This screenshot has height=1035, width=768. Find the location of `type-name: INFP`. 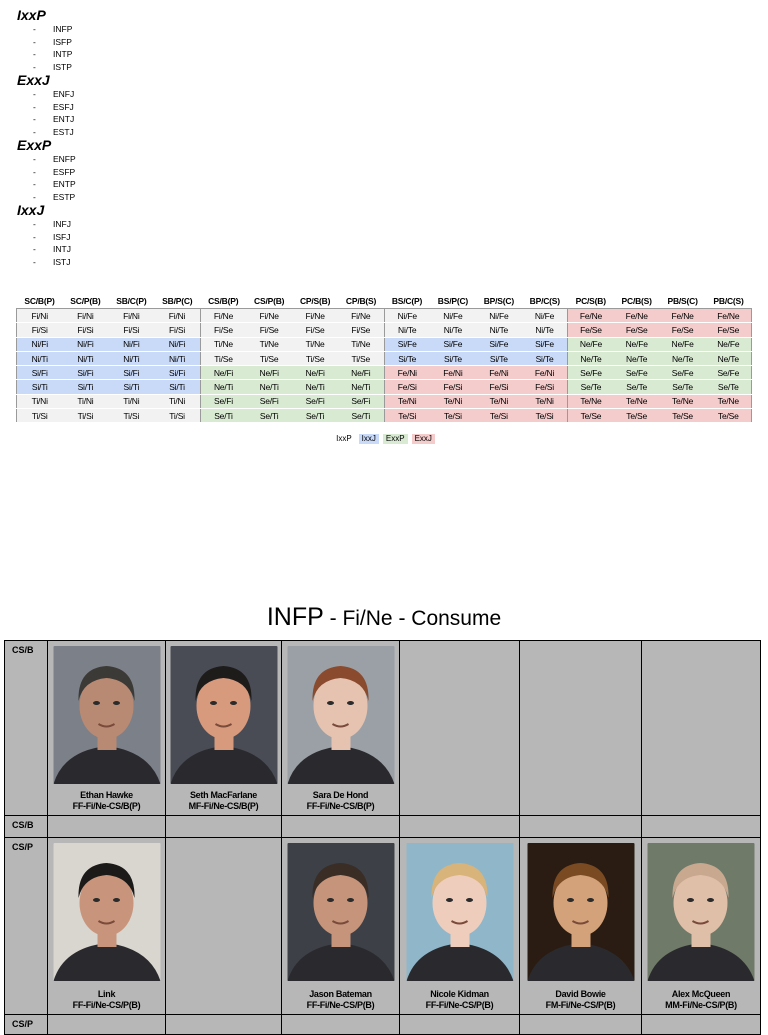

type-name: INFP is located at coordinates (295, 617).